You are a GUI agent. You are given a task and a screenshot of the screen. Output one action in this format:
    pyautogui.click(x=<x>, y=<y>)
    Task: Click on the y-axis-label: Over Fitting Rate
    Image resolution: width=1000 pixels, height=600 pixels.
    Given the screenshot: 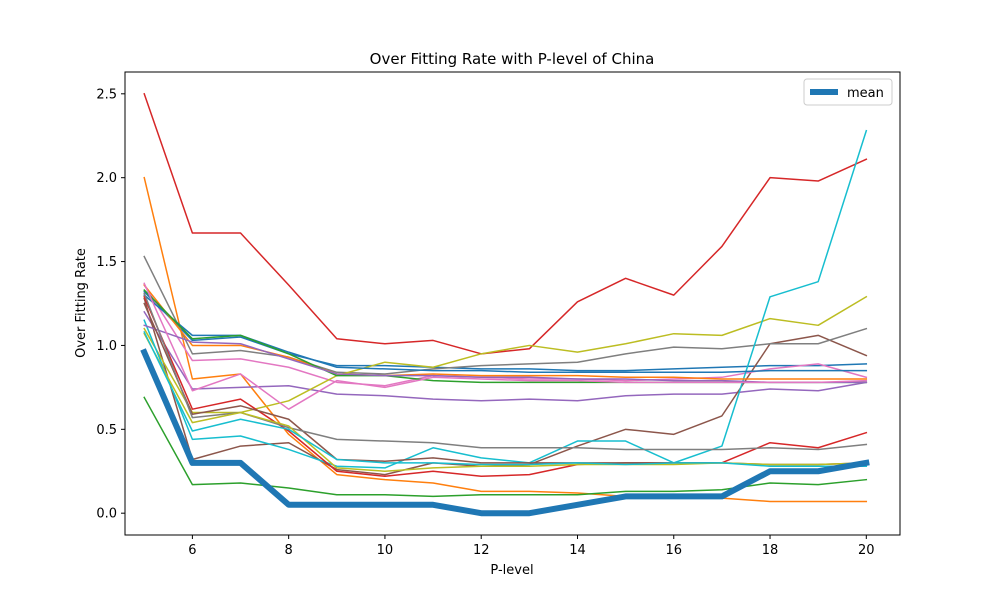 What is the action you would take?
    pyautogui.click(x=81, y=303)
    